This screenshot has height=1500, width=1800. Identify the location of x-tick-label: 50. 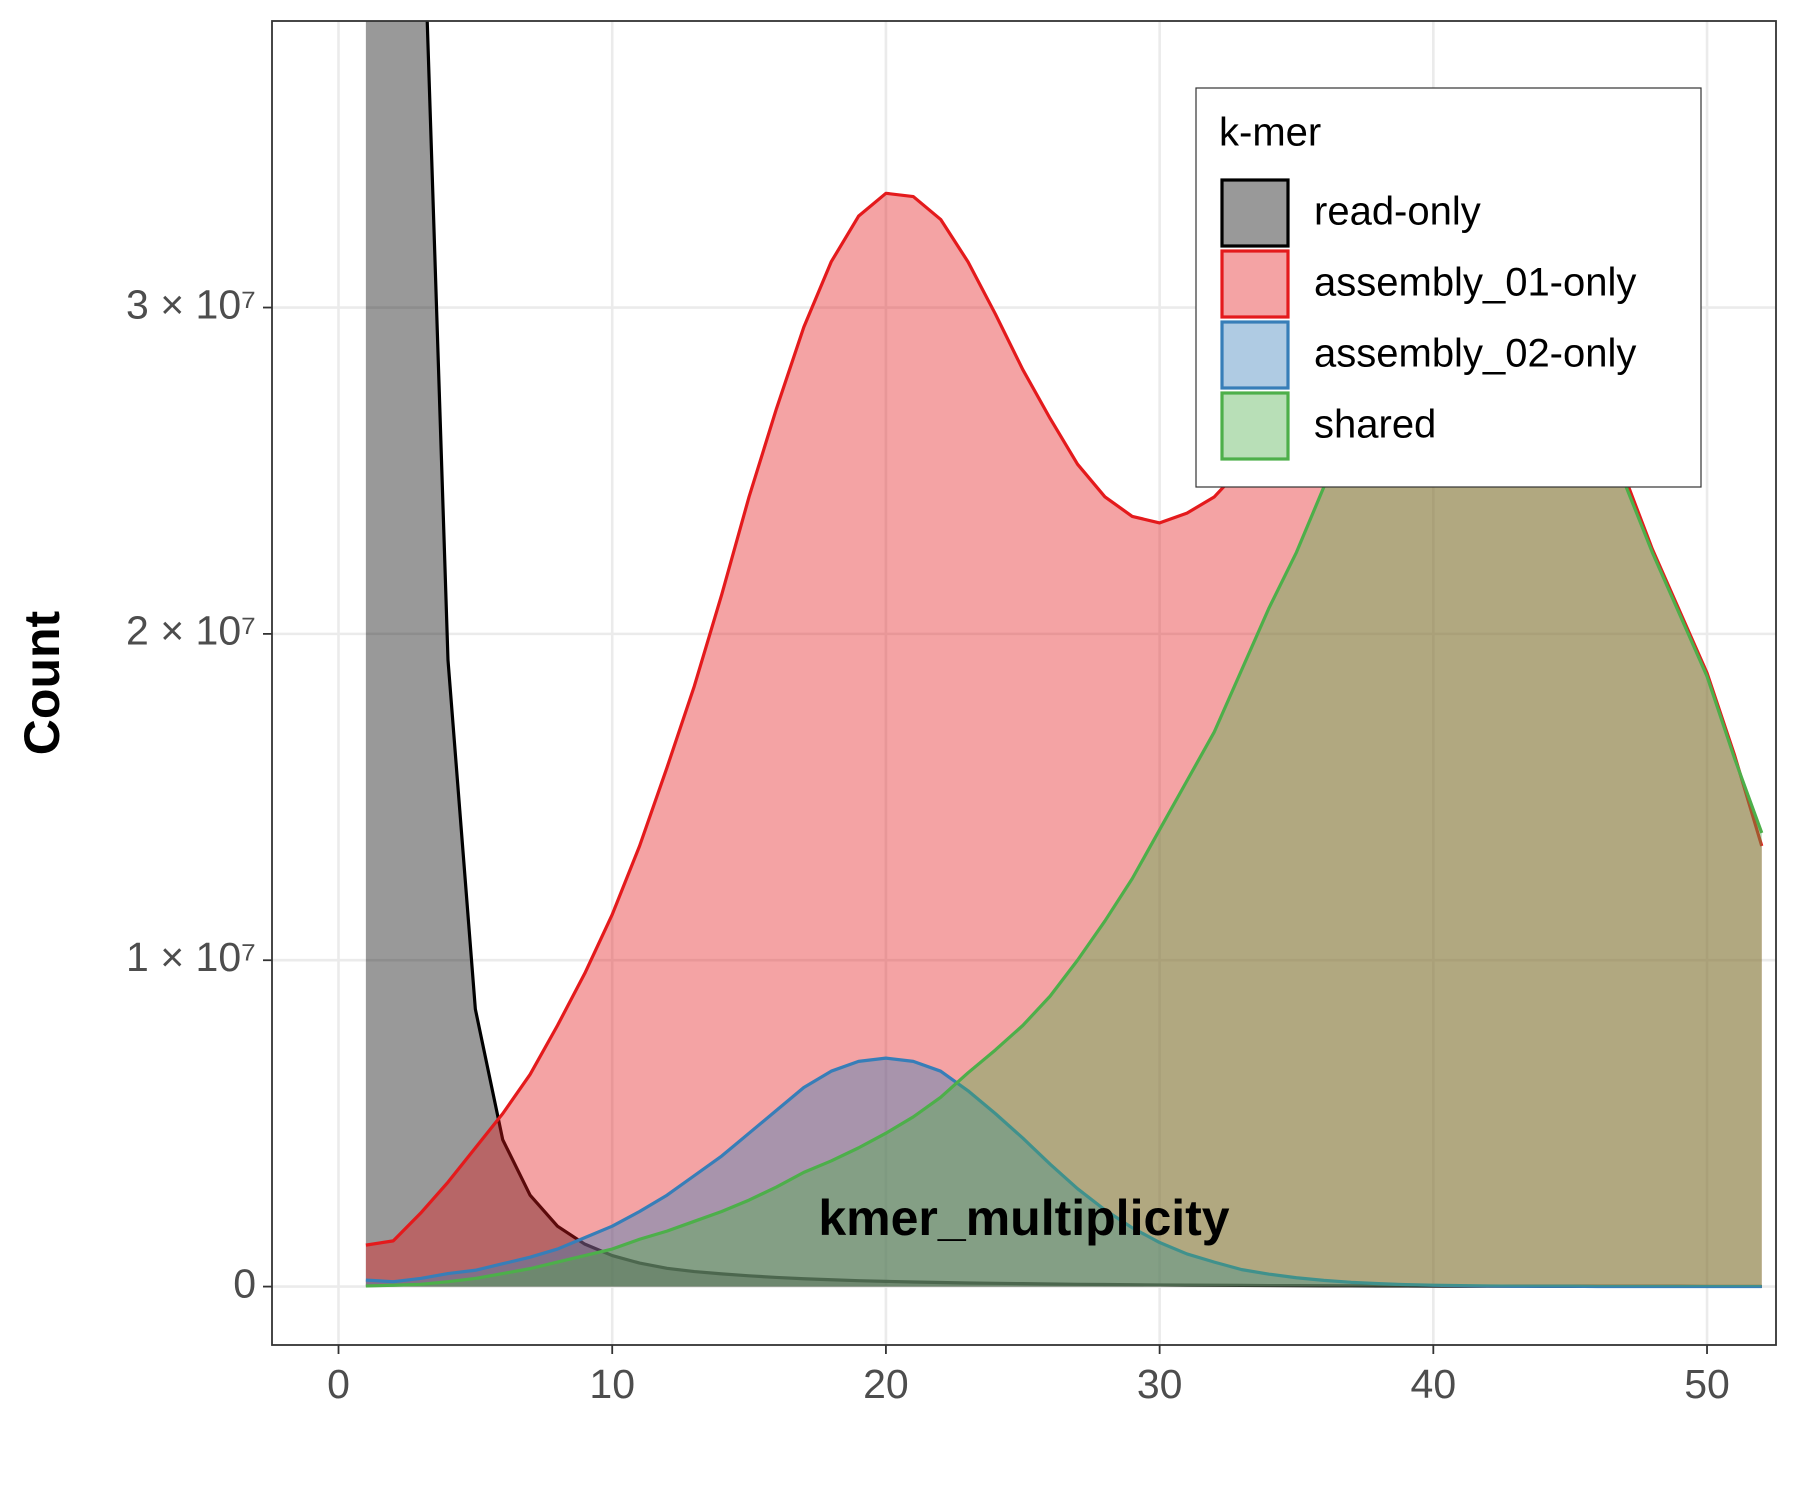
(1707, 1384).